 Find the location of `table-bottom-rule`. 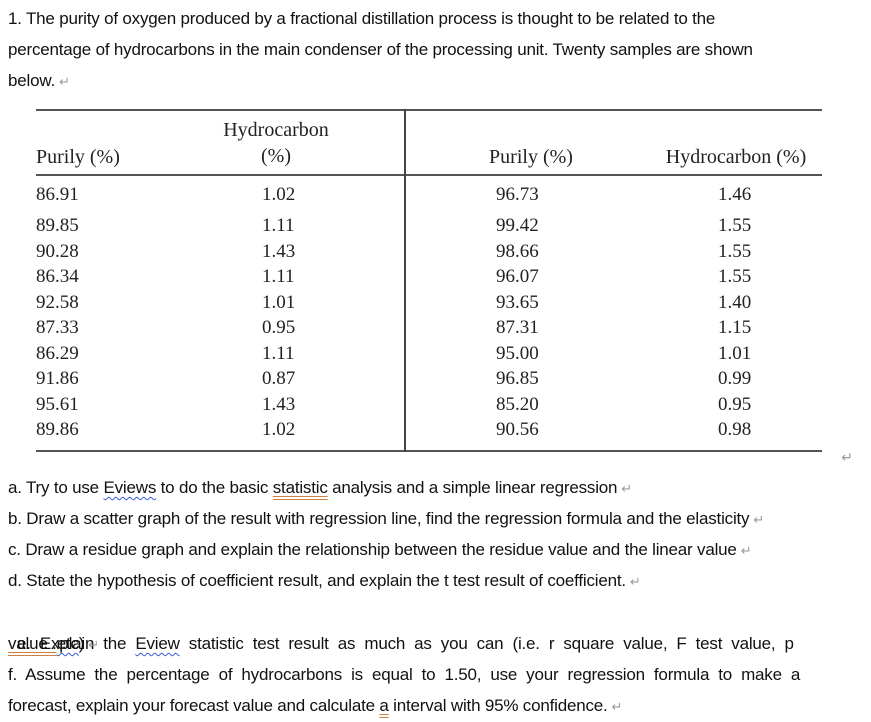

table-bottom-rule is located at coordinates (429, 451).